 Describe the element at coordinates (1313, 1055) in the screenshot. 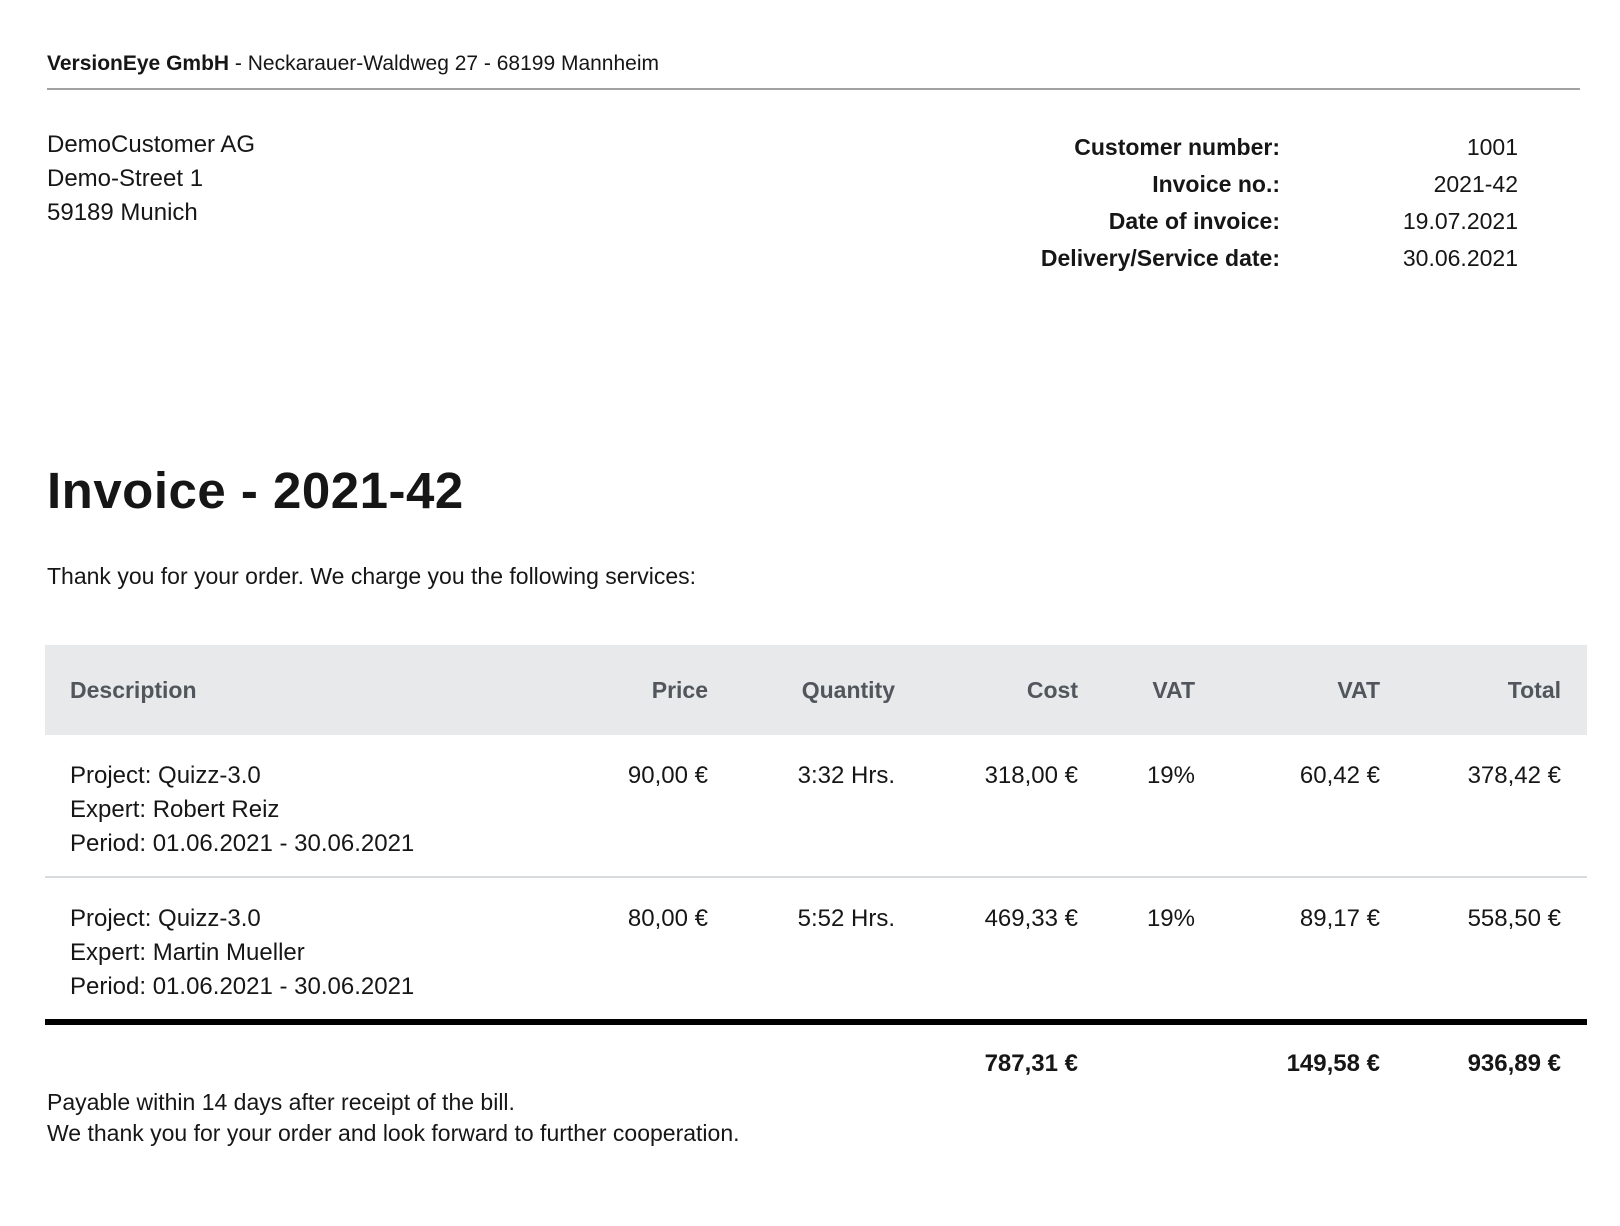

I see `totals-vat-amount: 149,58 €` at that location.